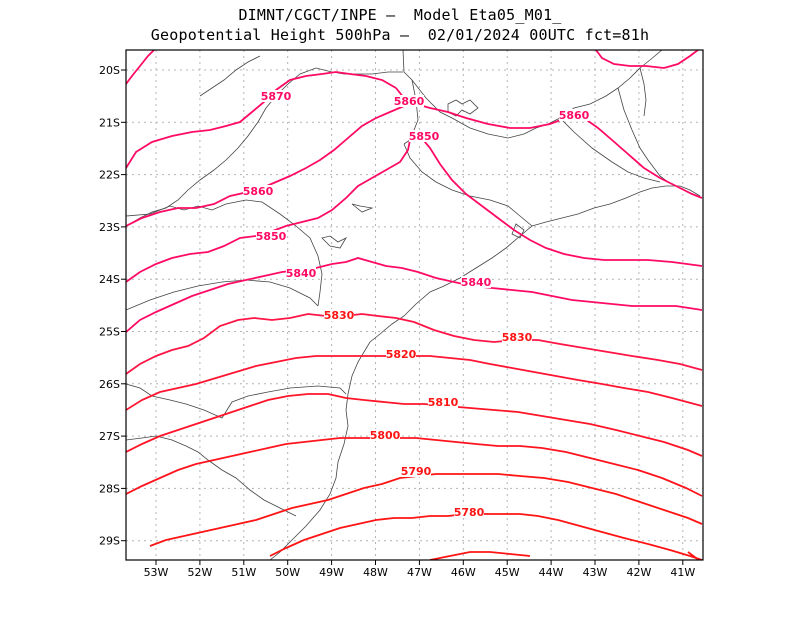 This screenshot has height=618, width=800. Describe the element at coordinates (109, 227) in the screenshot. I see `y-tick-label: 23S` at that location.